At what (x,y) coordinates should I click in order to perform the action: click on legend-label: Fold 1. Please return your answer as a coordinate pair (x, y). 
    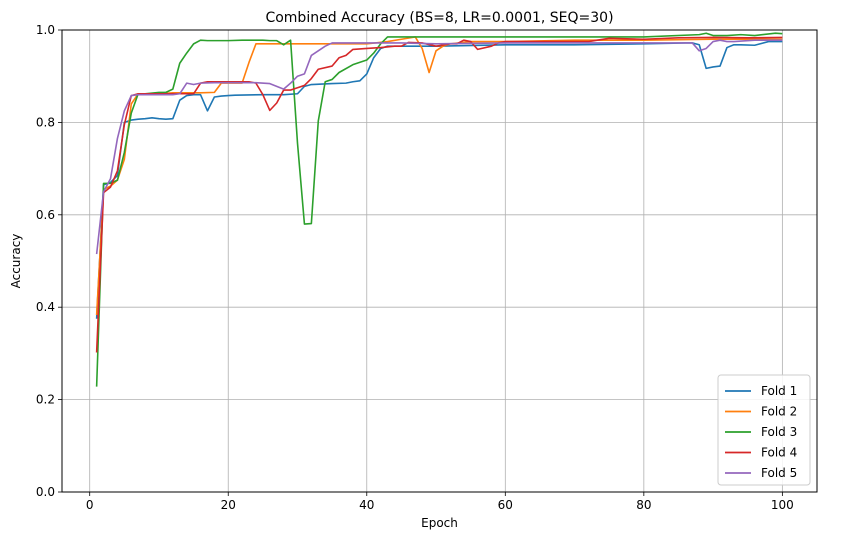
    Looking at the image, I should click on (779, 391).